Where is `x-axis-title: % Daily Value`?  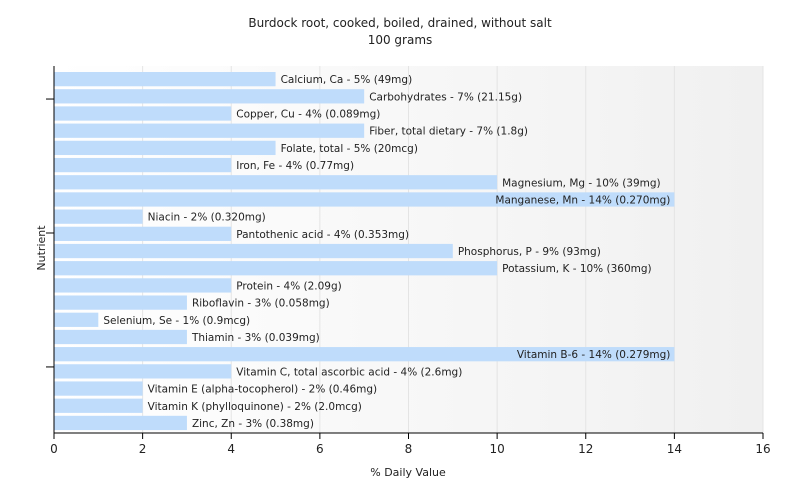 x-axis-title: % Daily Value is located at coordinates (408, 472).